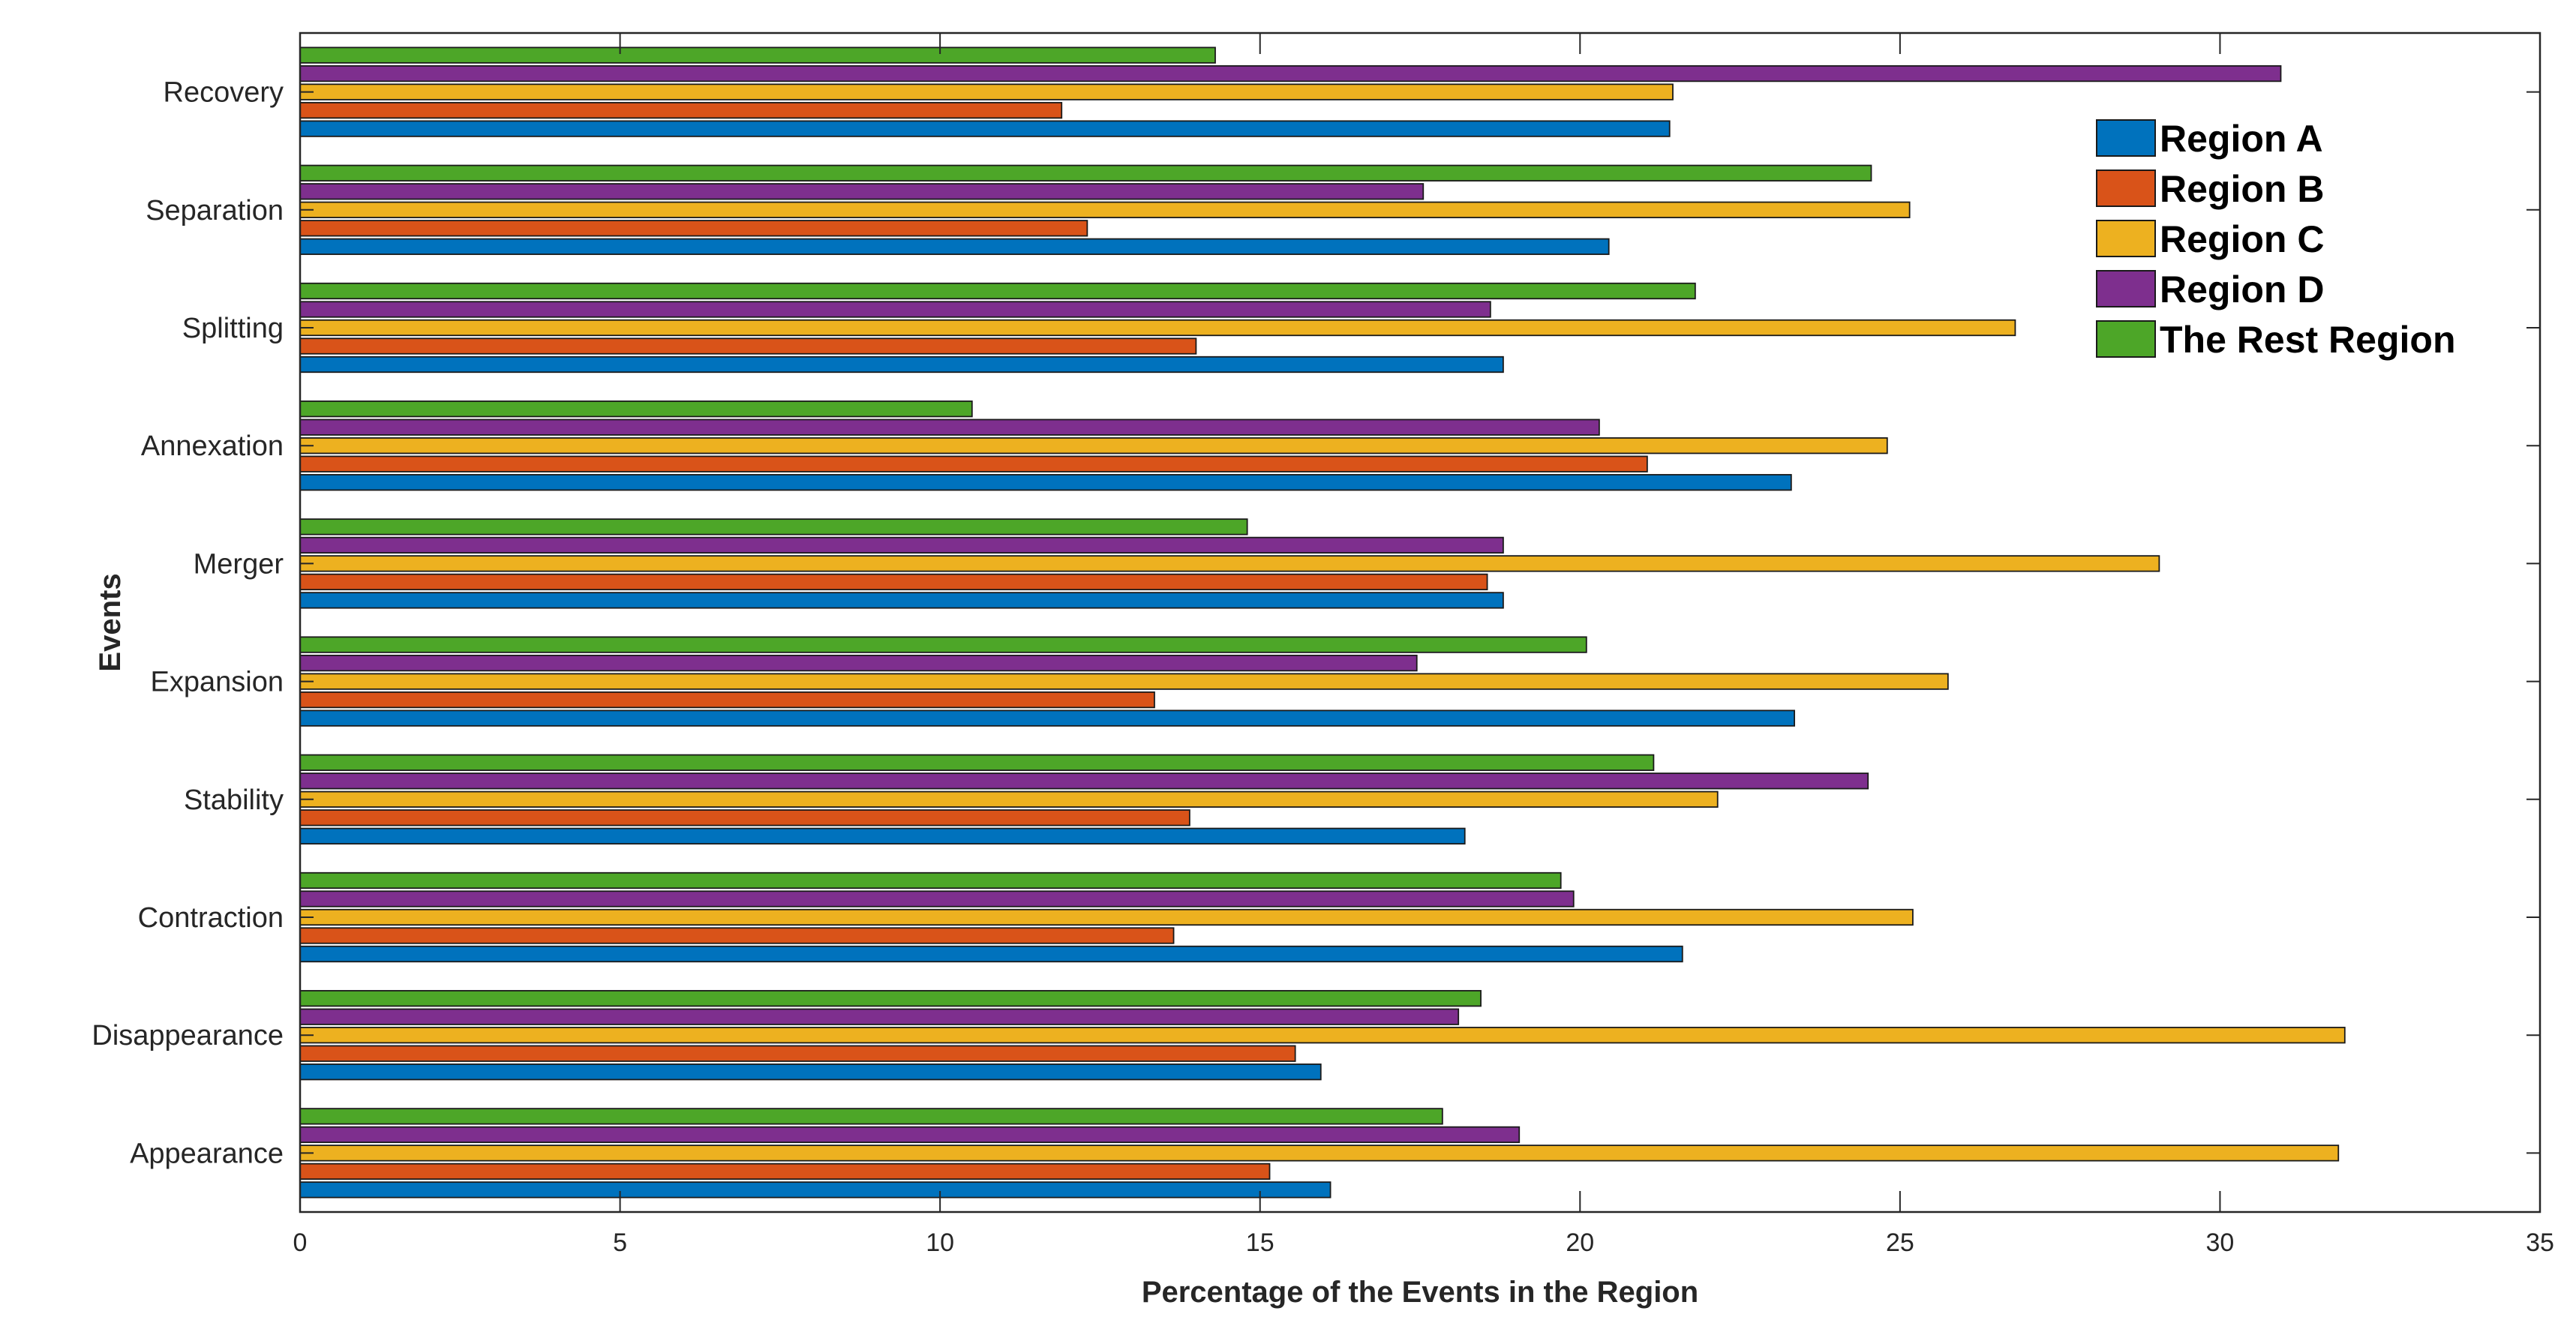  What do you see at coordinates (2307, 340) in the screenshot?
I see `legend-label: The Rest Region` at bounding box center [2307, 340].